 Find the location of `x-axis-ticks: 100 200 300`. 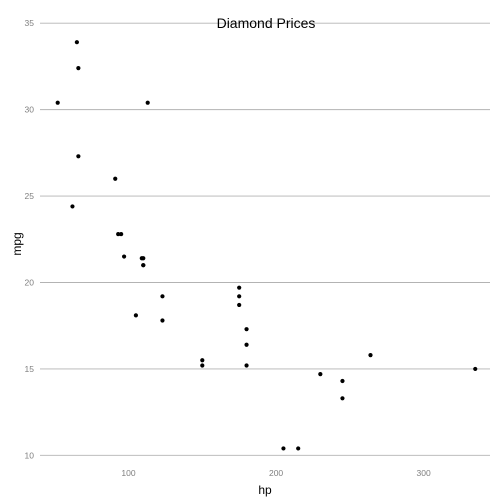

x-axis-ticks: 100 200 300 is located at coordinates (276, 473).